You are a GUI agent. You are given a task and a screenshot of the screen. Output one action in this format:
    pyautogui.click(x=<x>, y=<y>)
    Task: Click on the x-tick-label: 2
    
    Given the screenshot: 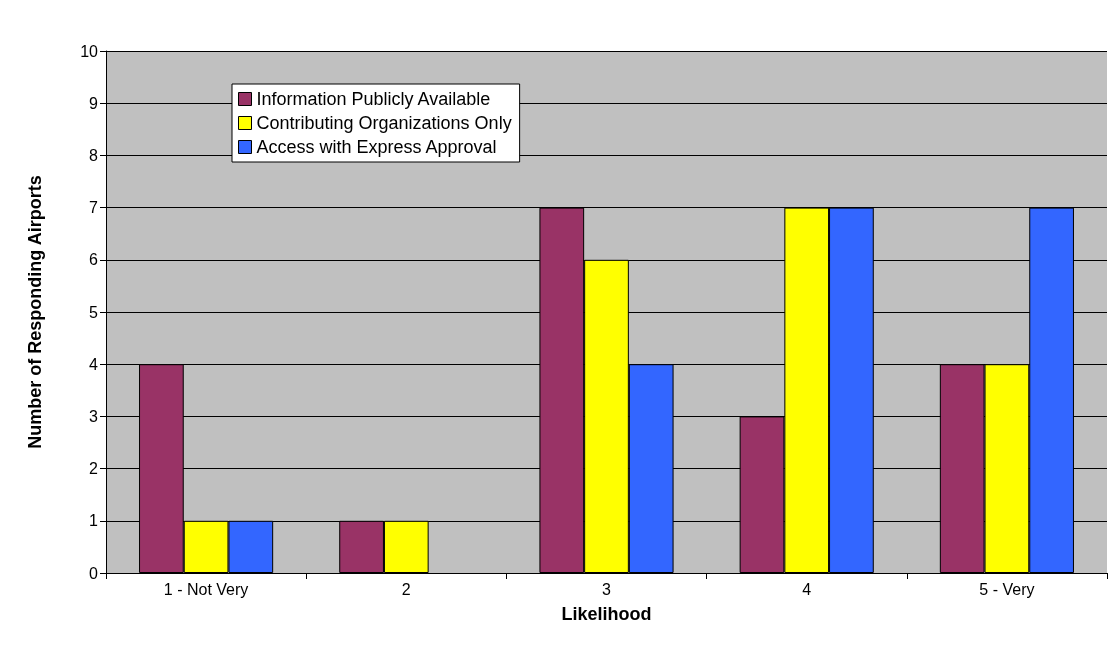 What is the action you would take?
    pyautogui.click(x=406, y=589)
    